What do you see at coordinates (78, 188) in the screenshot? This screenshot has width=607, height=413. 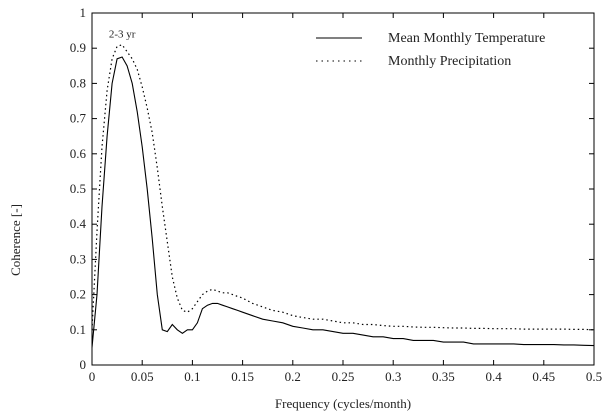 I see `y-tick-label: 0.5` at bounding box center [78, 188].